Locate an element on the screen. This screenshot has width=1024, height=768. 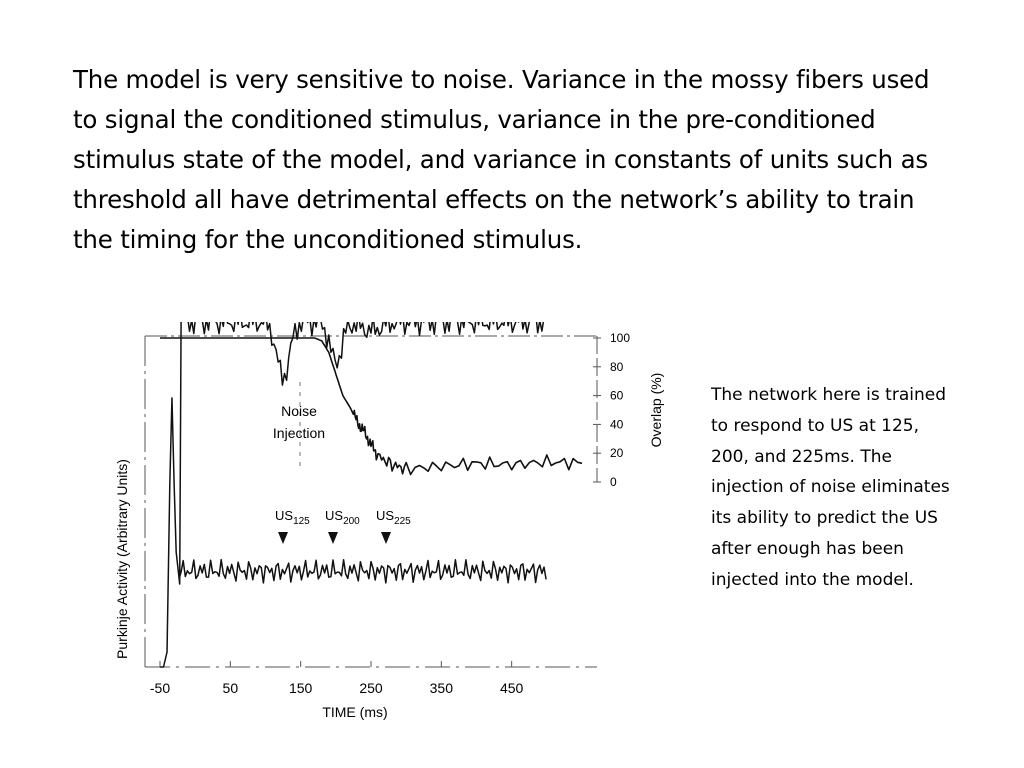
x-tick-group: -50 50 150 250 350 450 is located at coordinates (337, 678).